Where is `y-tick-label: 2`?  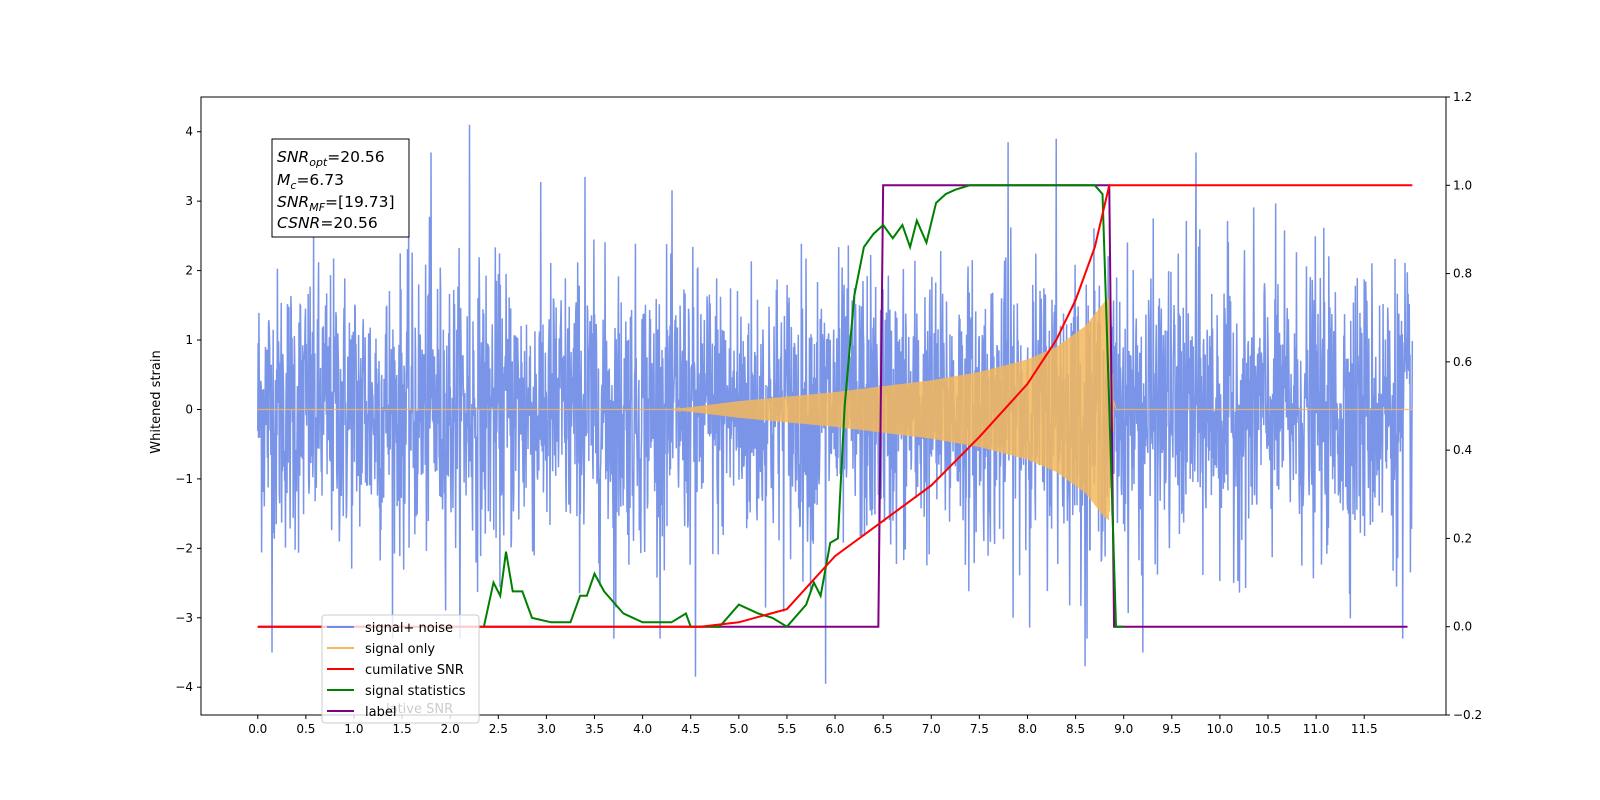
y-tick-label: 2 is located at coordinates (189, 271).